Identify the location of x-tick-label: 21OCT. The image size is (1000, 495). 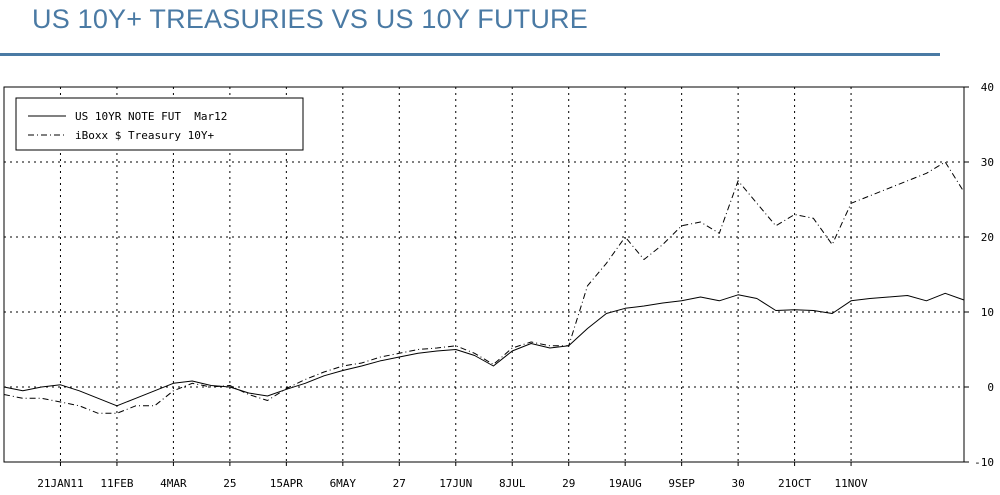
(794, 483).